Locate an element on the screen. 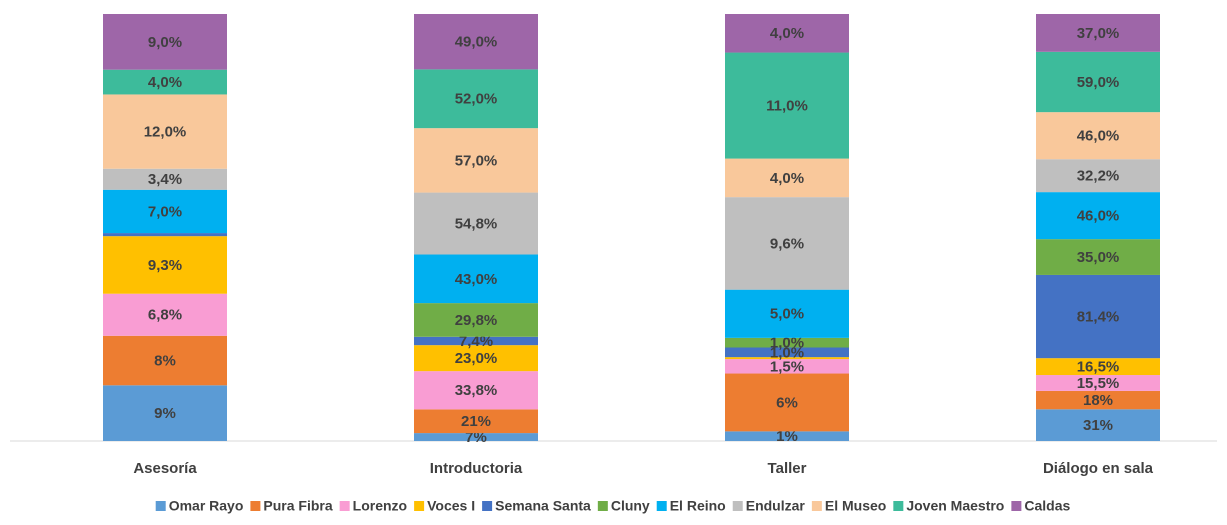 The image size is (1227, 525). value-label: 9,0% is located at coordinates (165, 42).